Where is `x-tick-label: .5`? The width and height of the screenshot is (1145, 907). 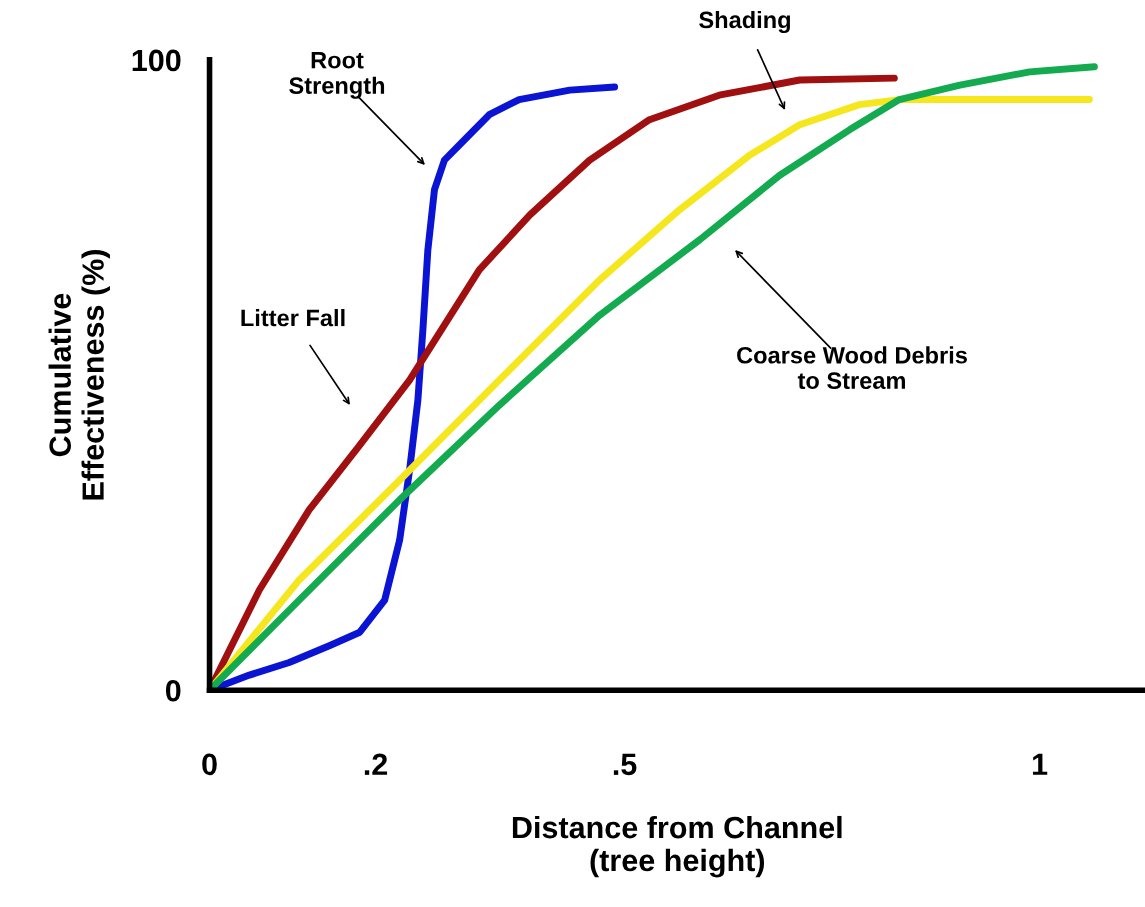
x-tick-label: .5 is located at coordinates (625, 764).